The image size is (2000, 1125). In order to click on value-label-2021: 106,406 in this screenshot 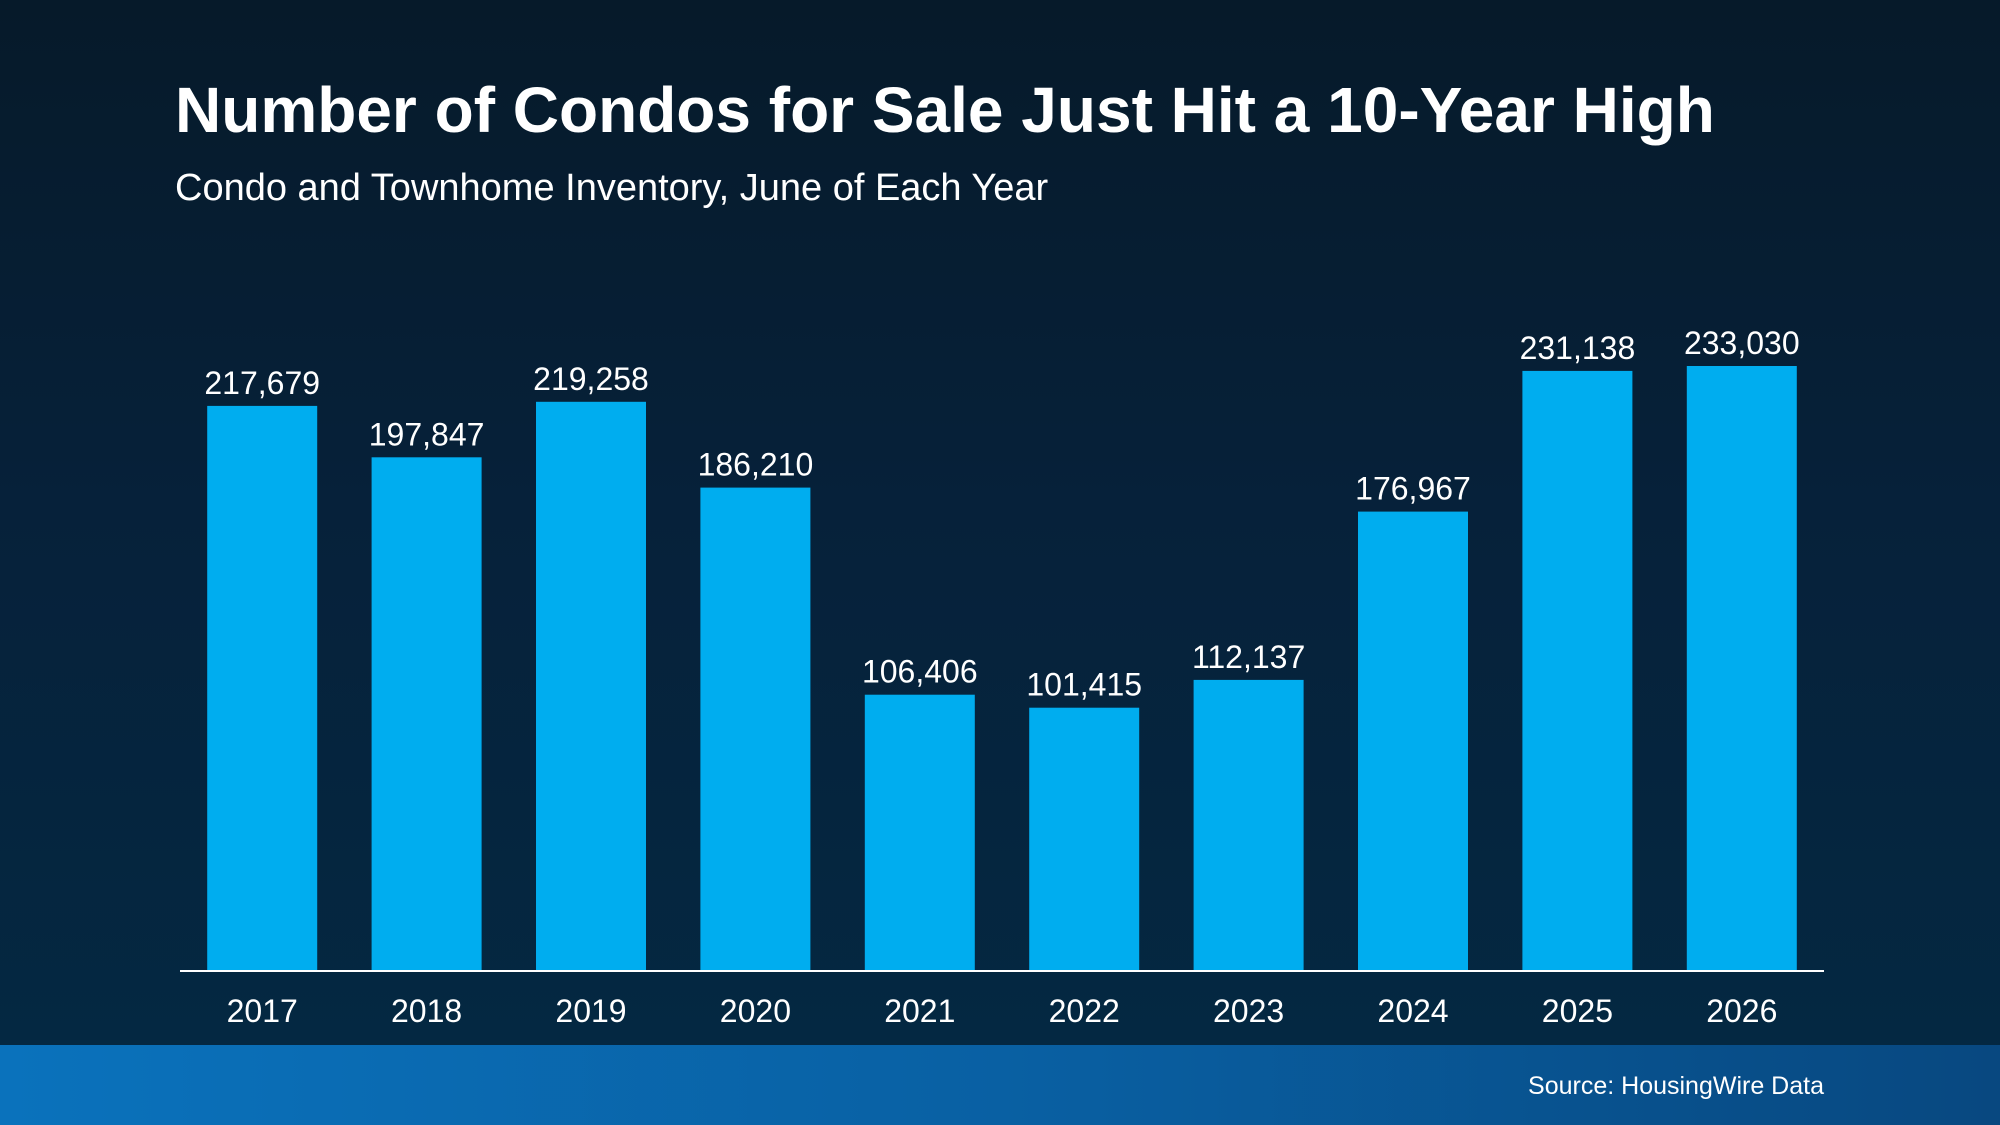, I will do `click(920, 672)`.